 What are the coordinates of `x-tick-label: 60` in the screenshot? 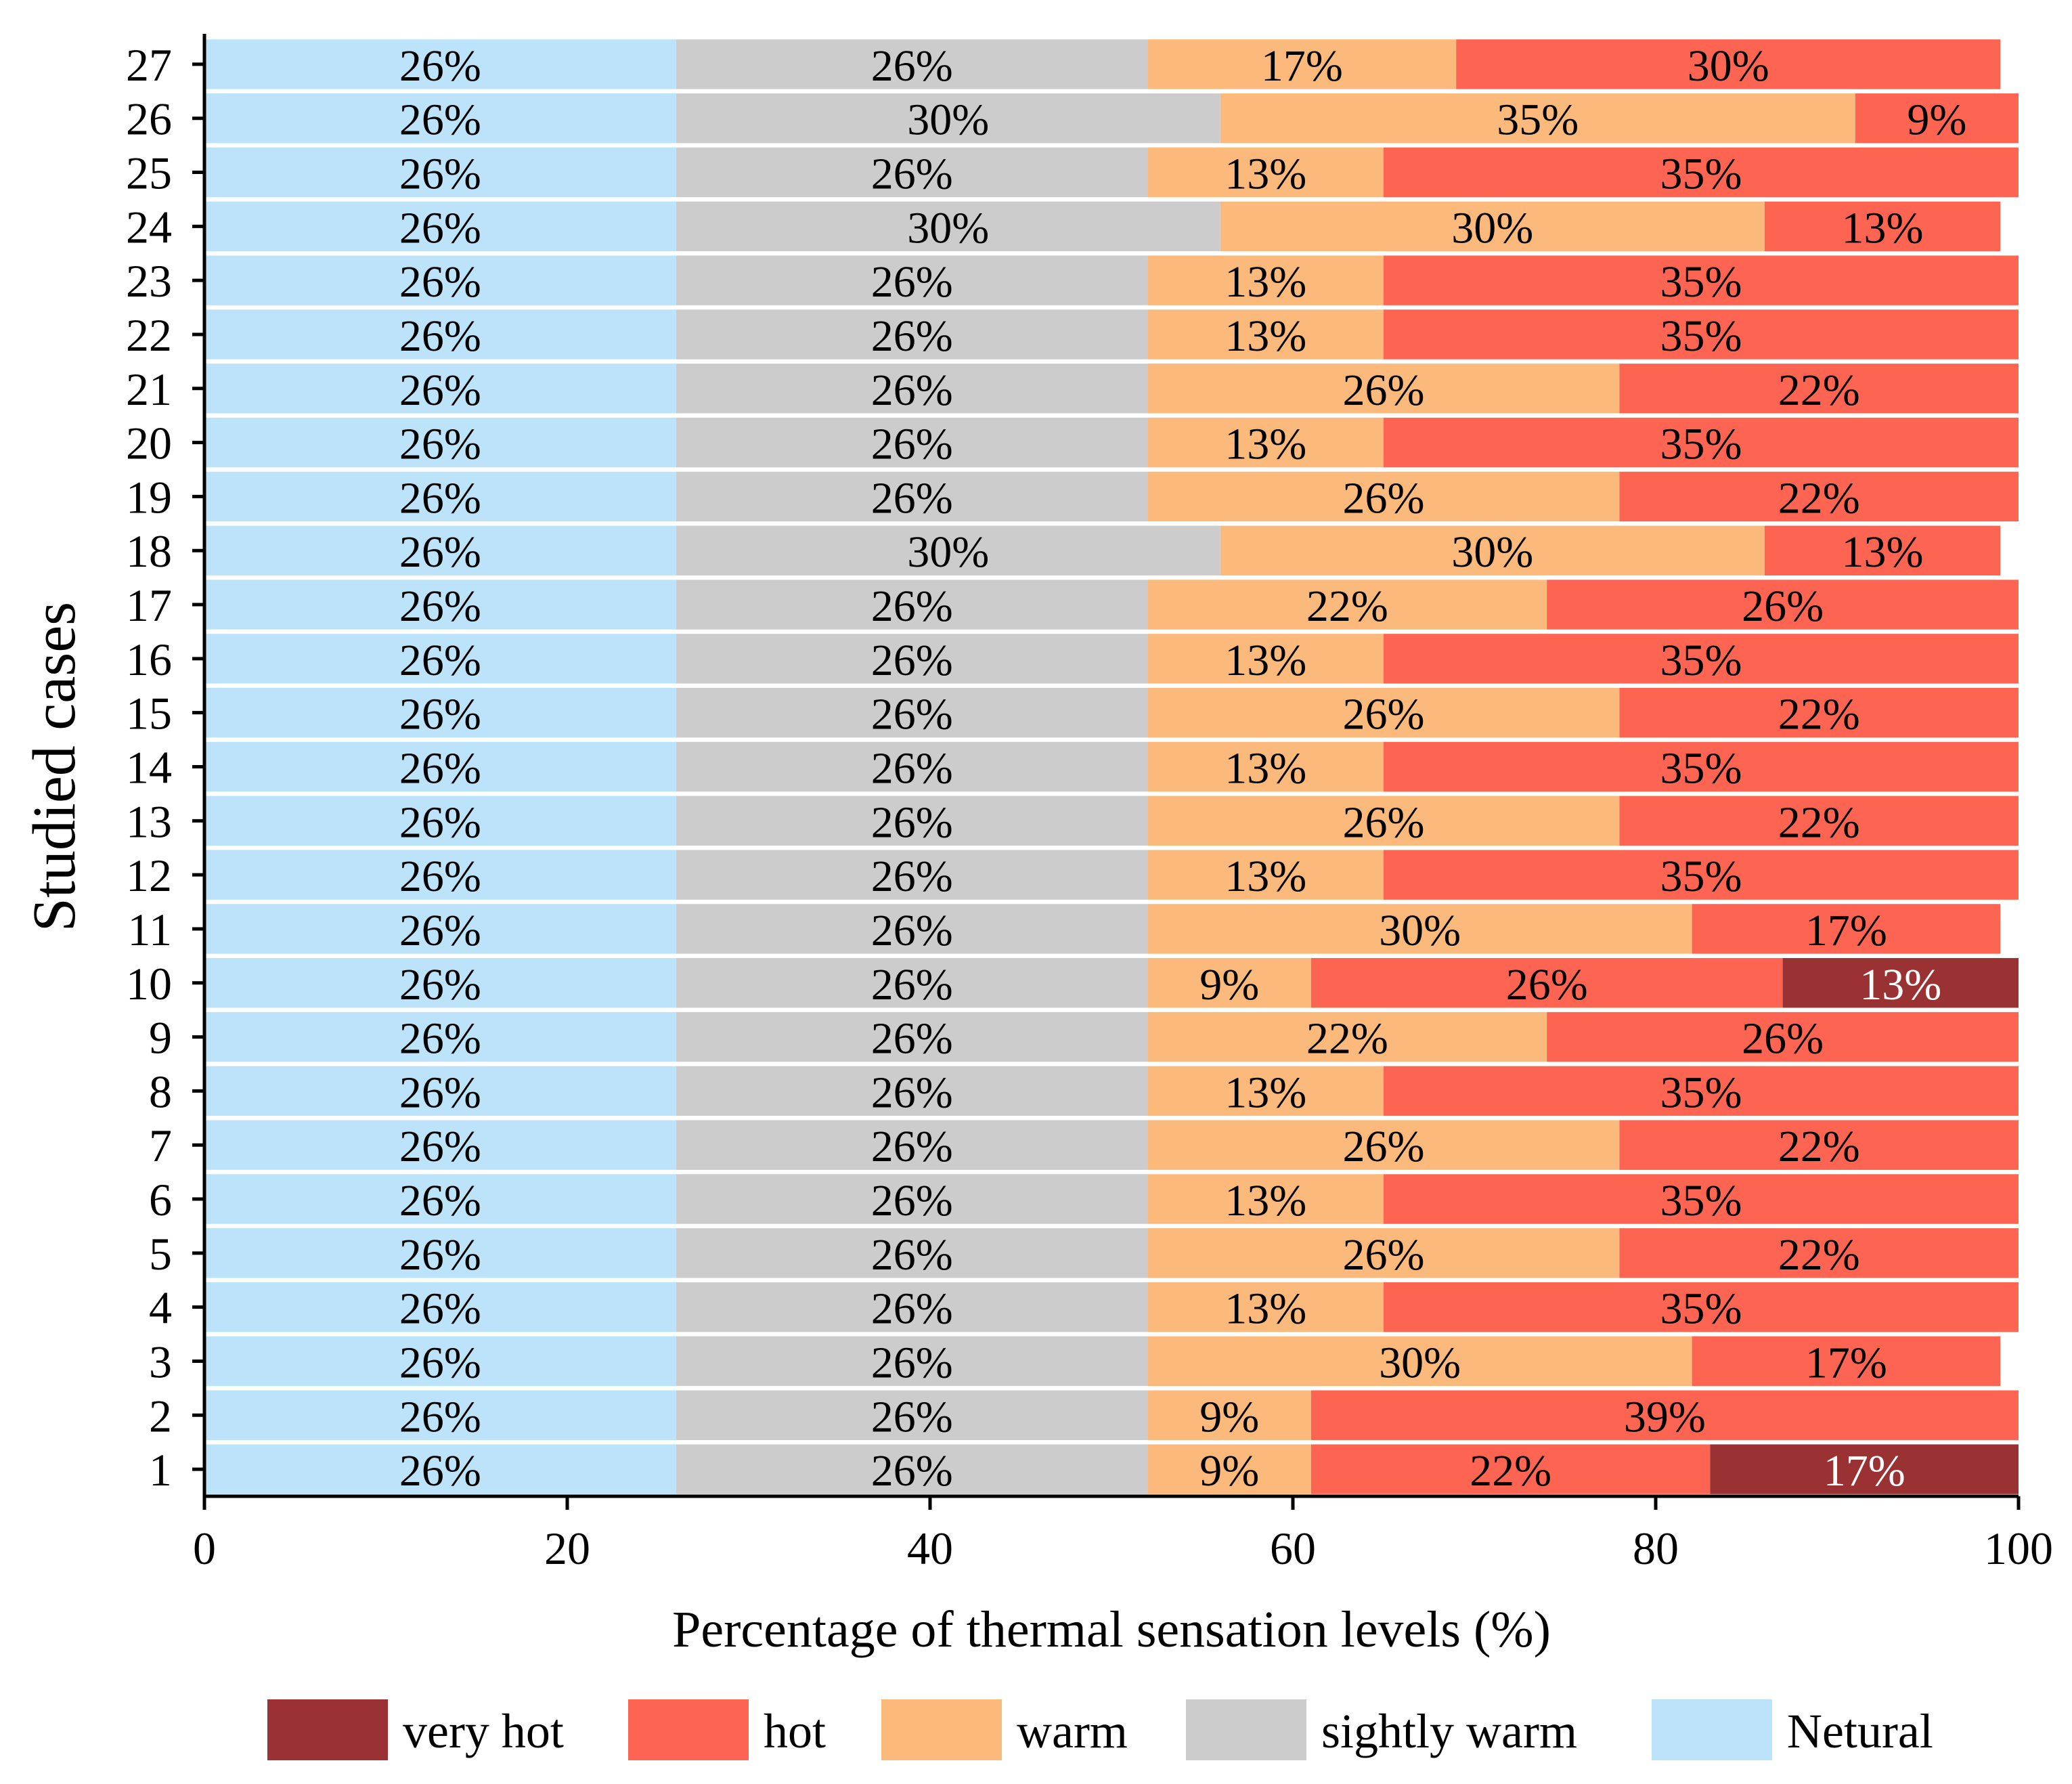 It's located at (1293, 1548).